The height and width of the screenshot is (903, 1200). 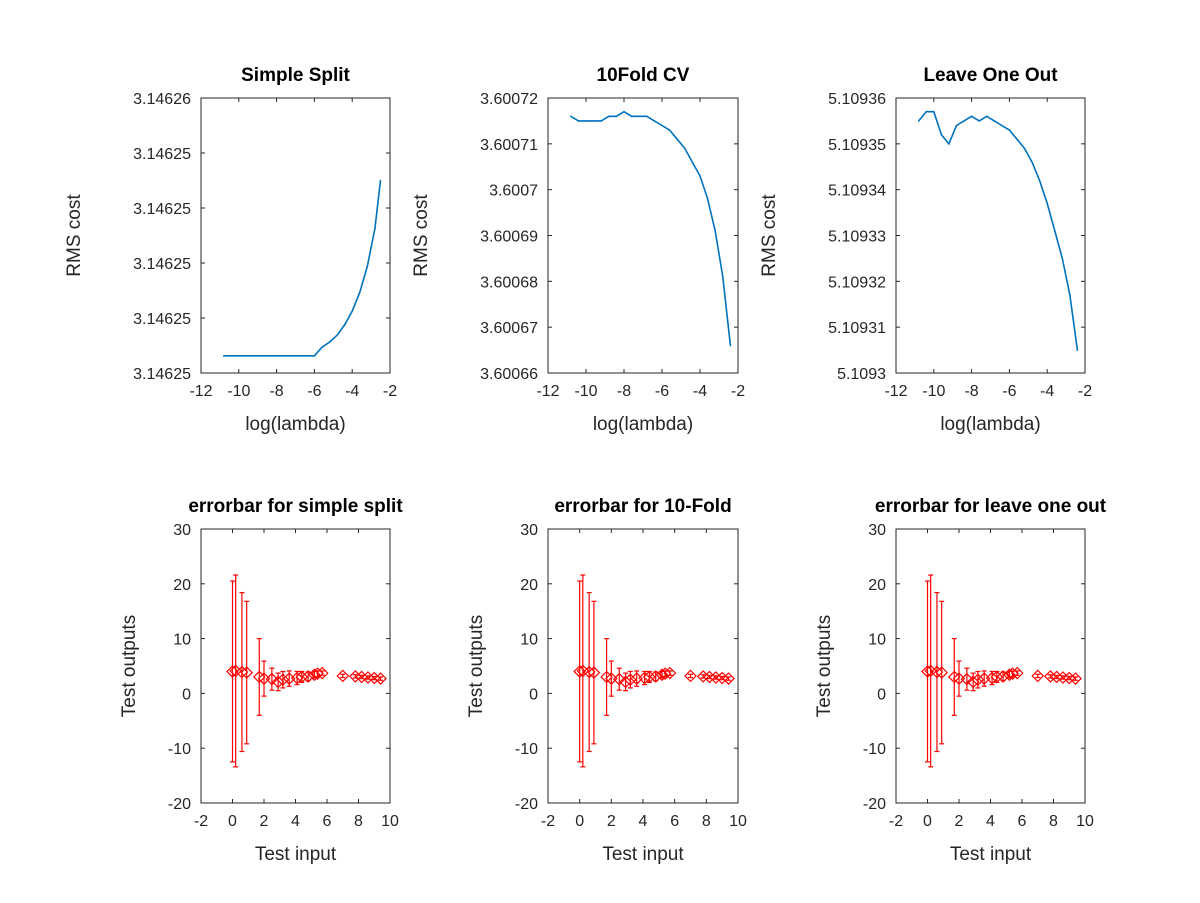 I want to click on x-tick-label: 4, so click(x=295, y=821).